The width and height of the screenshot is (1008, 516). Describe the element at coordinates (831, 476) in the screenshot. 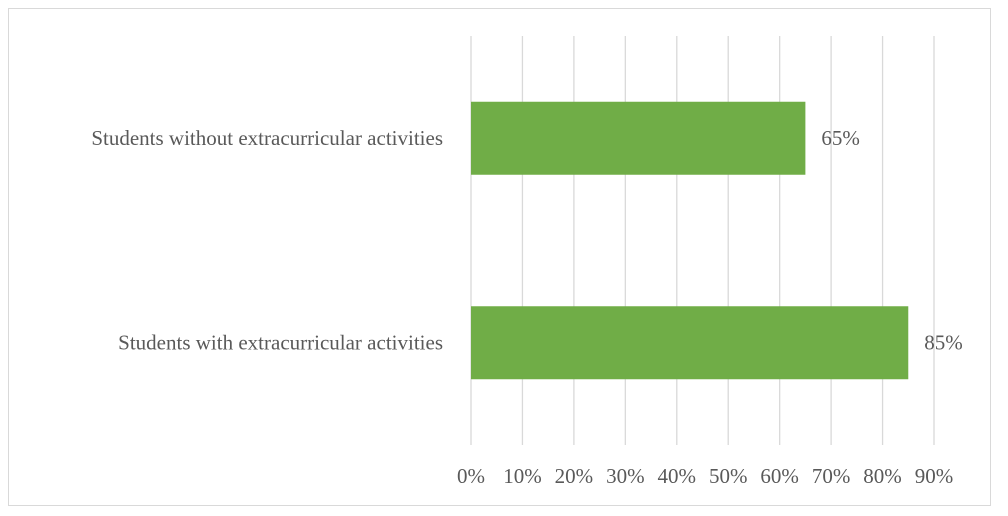

I see `x-tick-label: 70%` at that location.